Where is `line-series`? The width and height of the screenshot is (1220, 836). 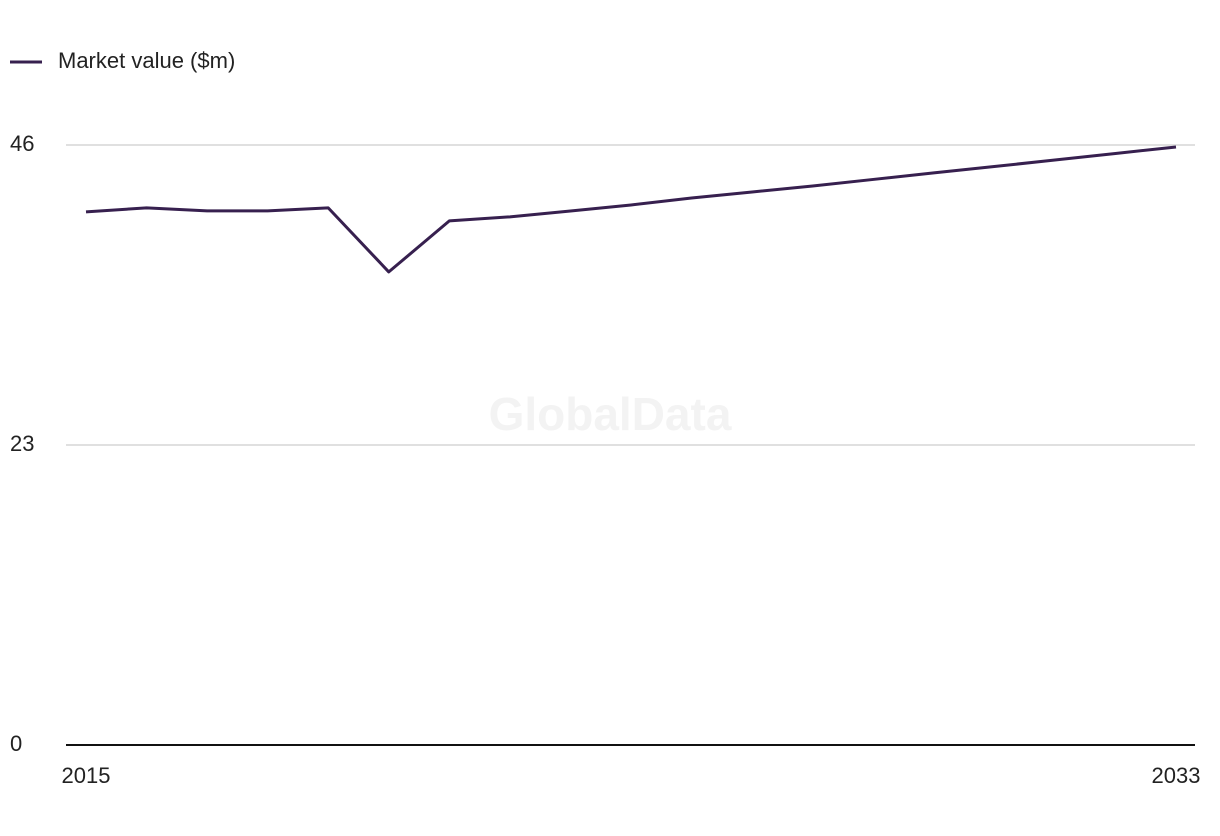
line-series is located at coordinates (631, 209).